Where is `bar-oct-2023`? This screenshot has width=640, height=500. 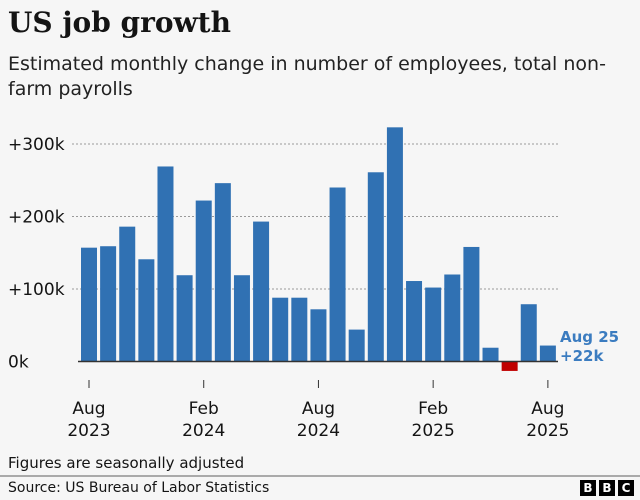
bar-oct-2023 is located at coordinates (127, 294).